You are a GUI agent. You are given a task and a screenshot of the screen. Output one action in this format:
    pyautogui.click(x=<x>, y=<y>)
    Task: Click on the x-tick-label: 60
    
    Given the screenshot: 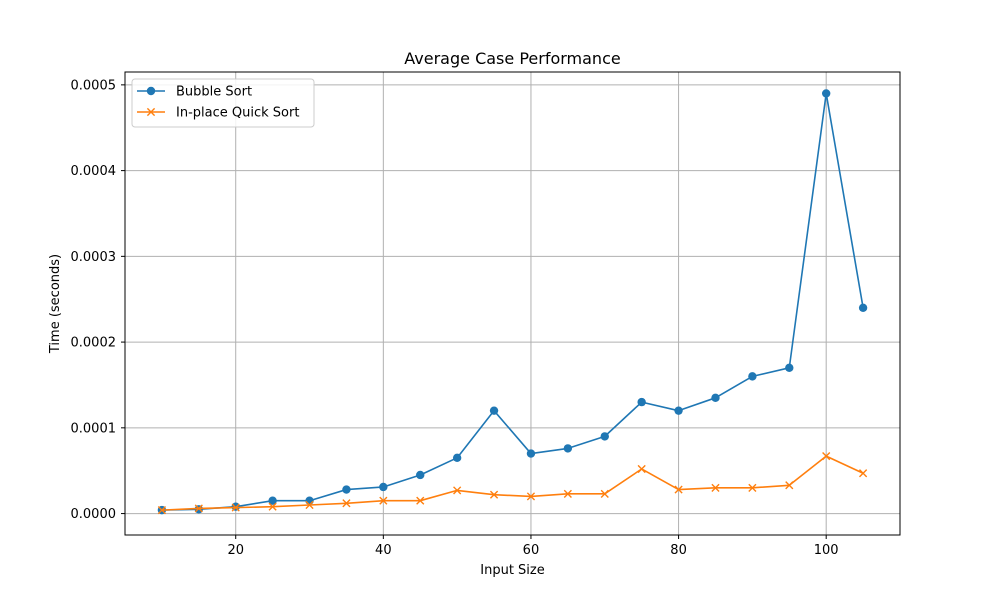 What is the action you would take?
    pyautogui.click(x=531, y=550)
    